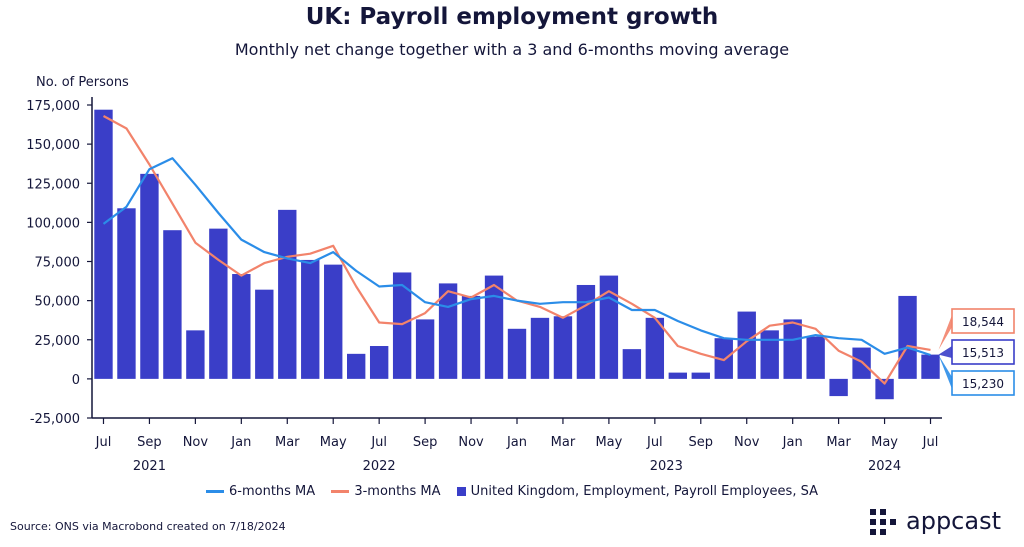 The width and height of the screenshot is (1024, 547). I want to click on legend-swatch-bars, so click(461, 491).